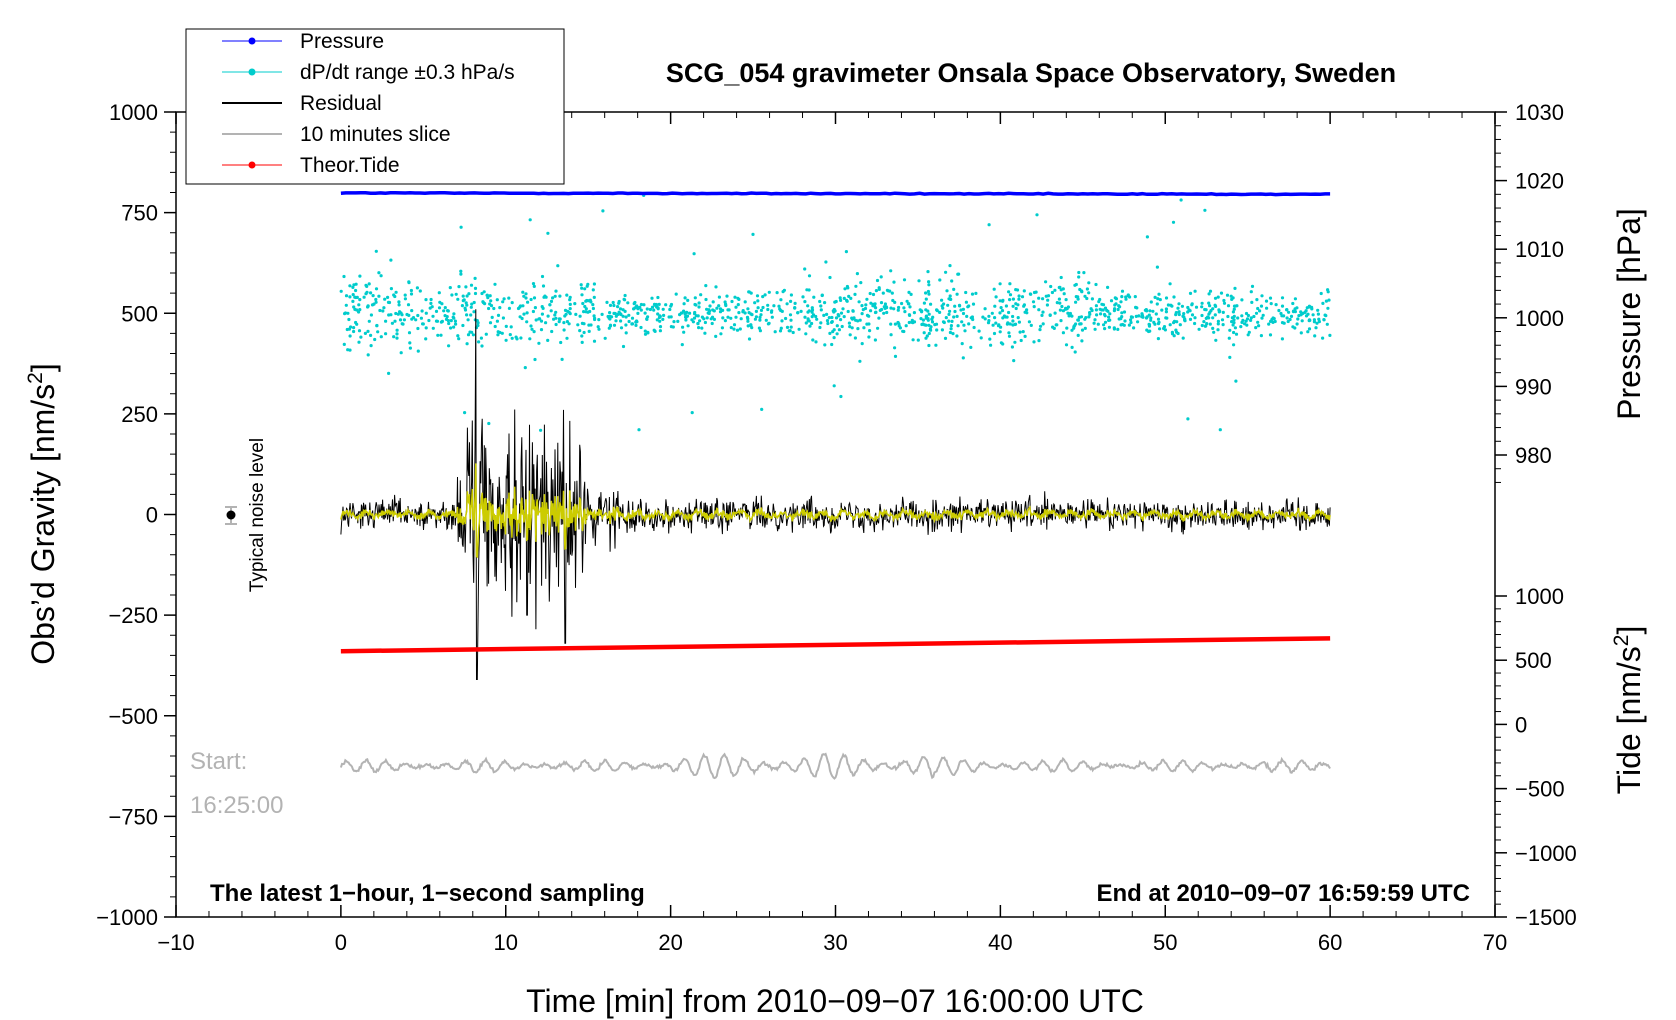  What do you see at coordinates (231, 515) in the screenshot?
I see `noise-dot` at bounding box center [231, 515].